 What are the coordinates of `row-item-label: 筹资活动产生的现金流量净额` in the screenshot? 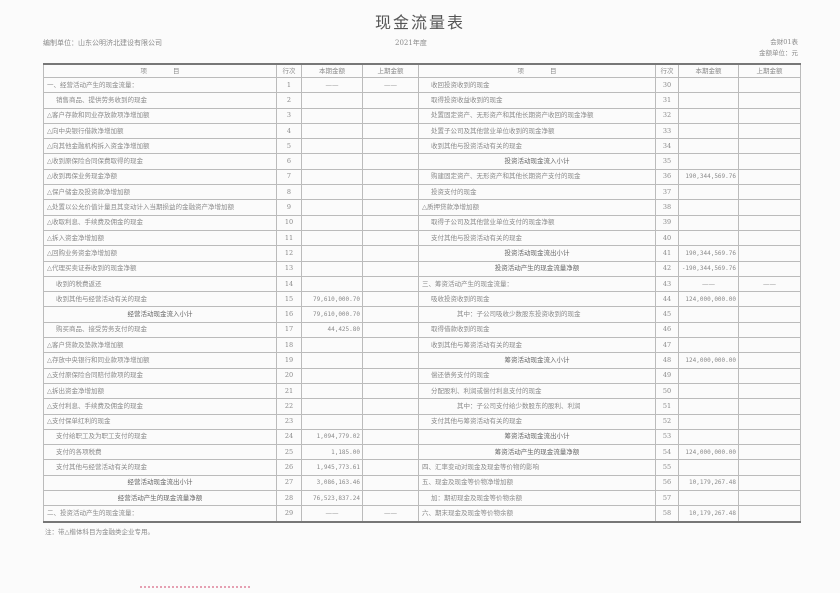 It's located at (537, 452).